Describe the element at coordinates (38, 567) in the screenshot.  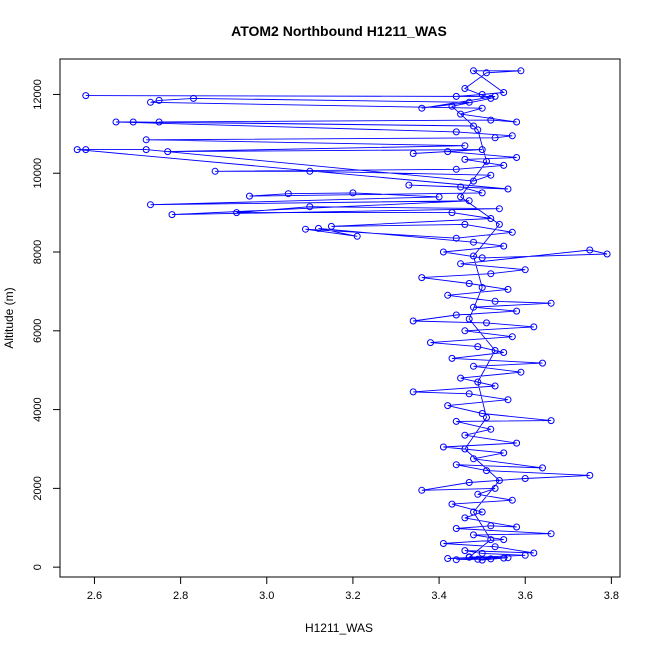
I see `y-tick-label: 0` at that location.